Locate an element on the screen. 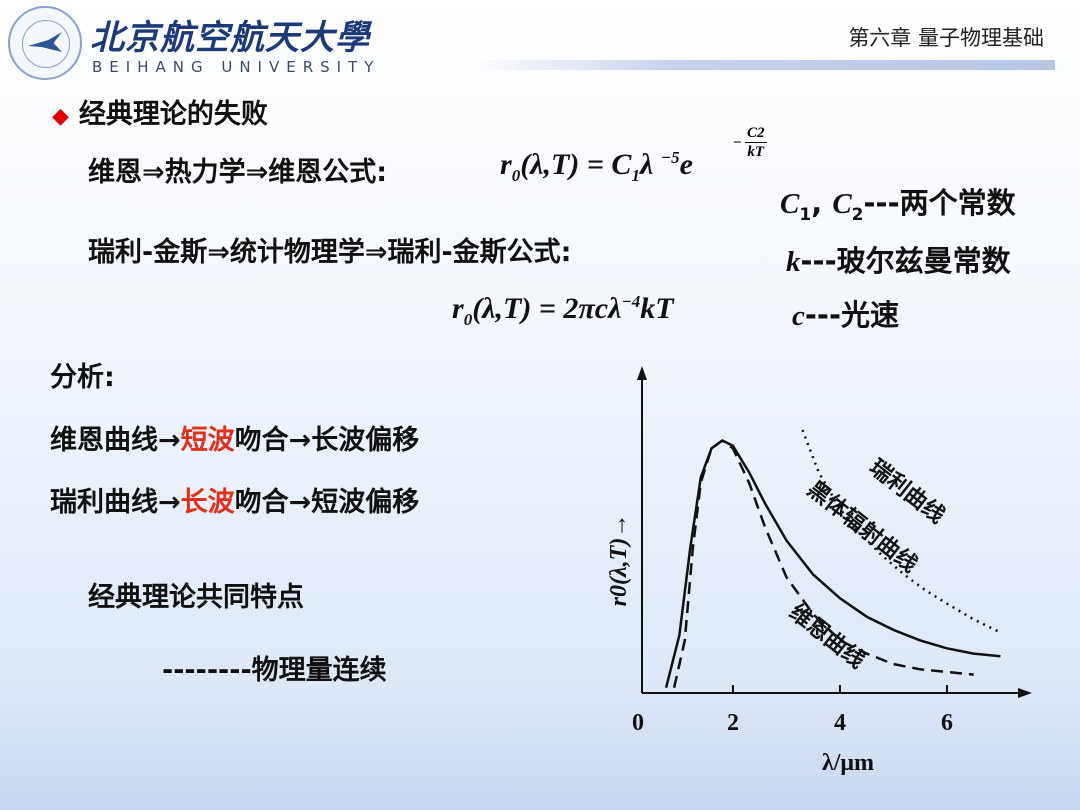  x-tick-label: 4 is located at coordinates (840, 723).